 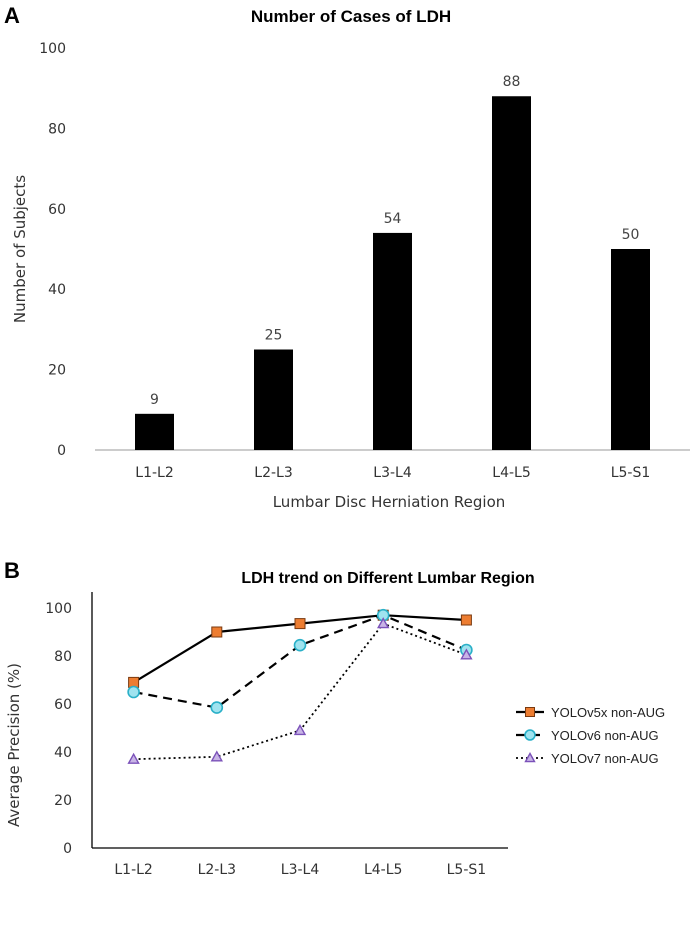 I want to click on chart-b-ytick: 40, so click(x=63, y=753).